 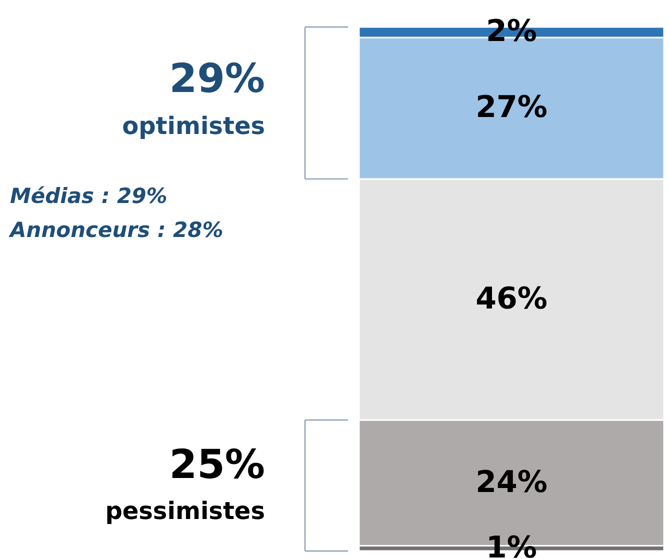 What do you see at coordinates (89, 196) in the screenshot?
I see `text: Médias : 29%` at bounding box center [89, 196].